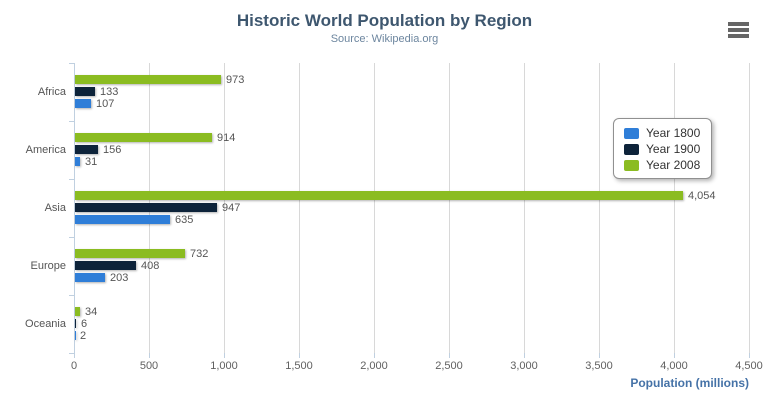 The image size is (769, 416). I want to click on legend: Year 1800 Year 1900 Year 2008, so click(662, 148).